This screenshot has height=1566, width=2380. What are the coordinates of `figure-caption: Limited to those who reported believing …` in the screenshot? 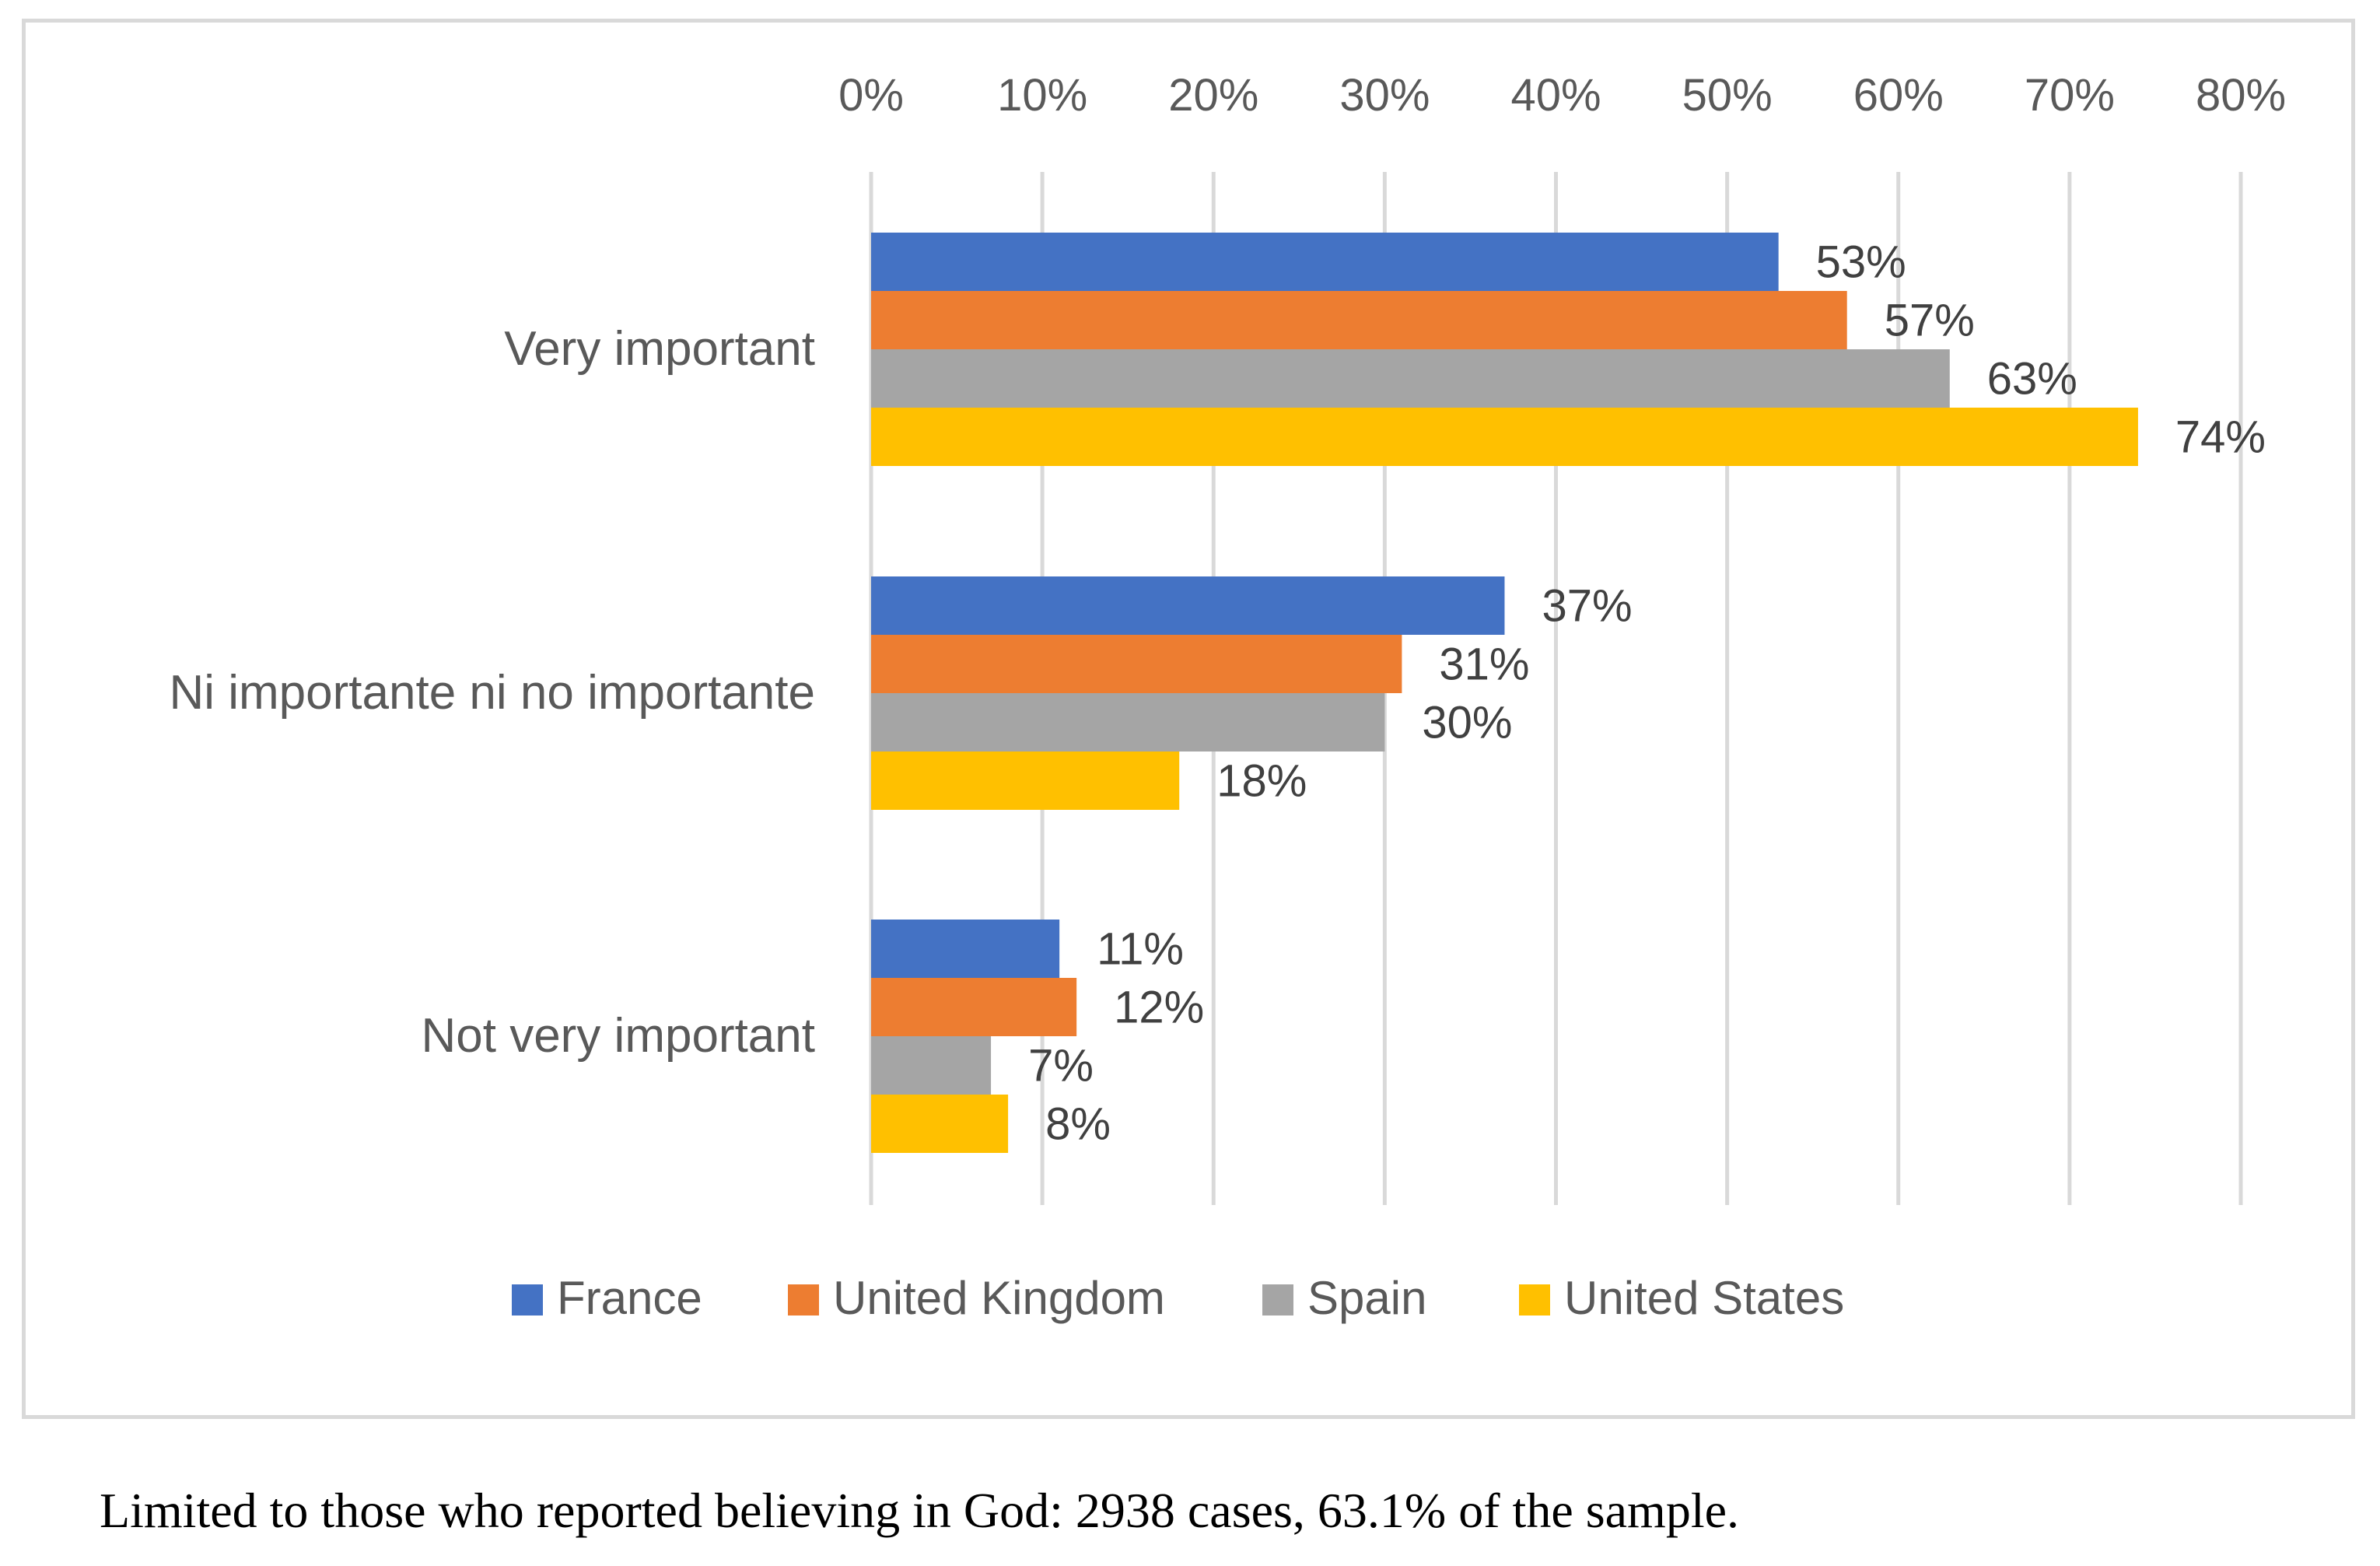 It's located at (920, 1510).